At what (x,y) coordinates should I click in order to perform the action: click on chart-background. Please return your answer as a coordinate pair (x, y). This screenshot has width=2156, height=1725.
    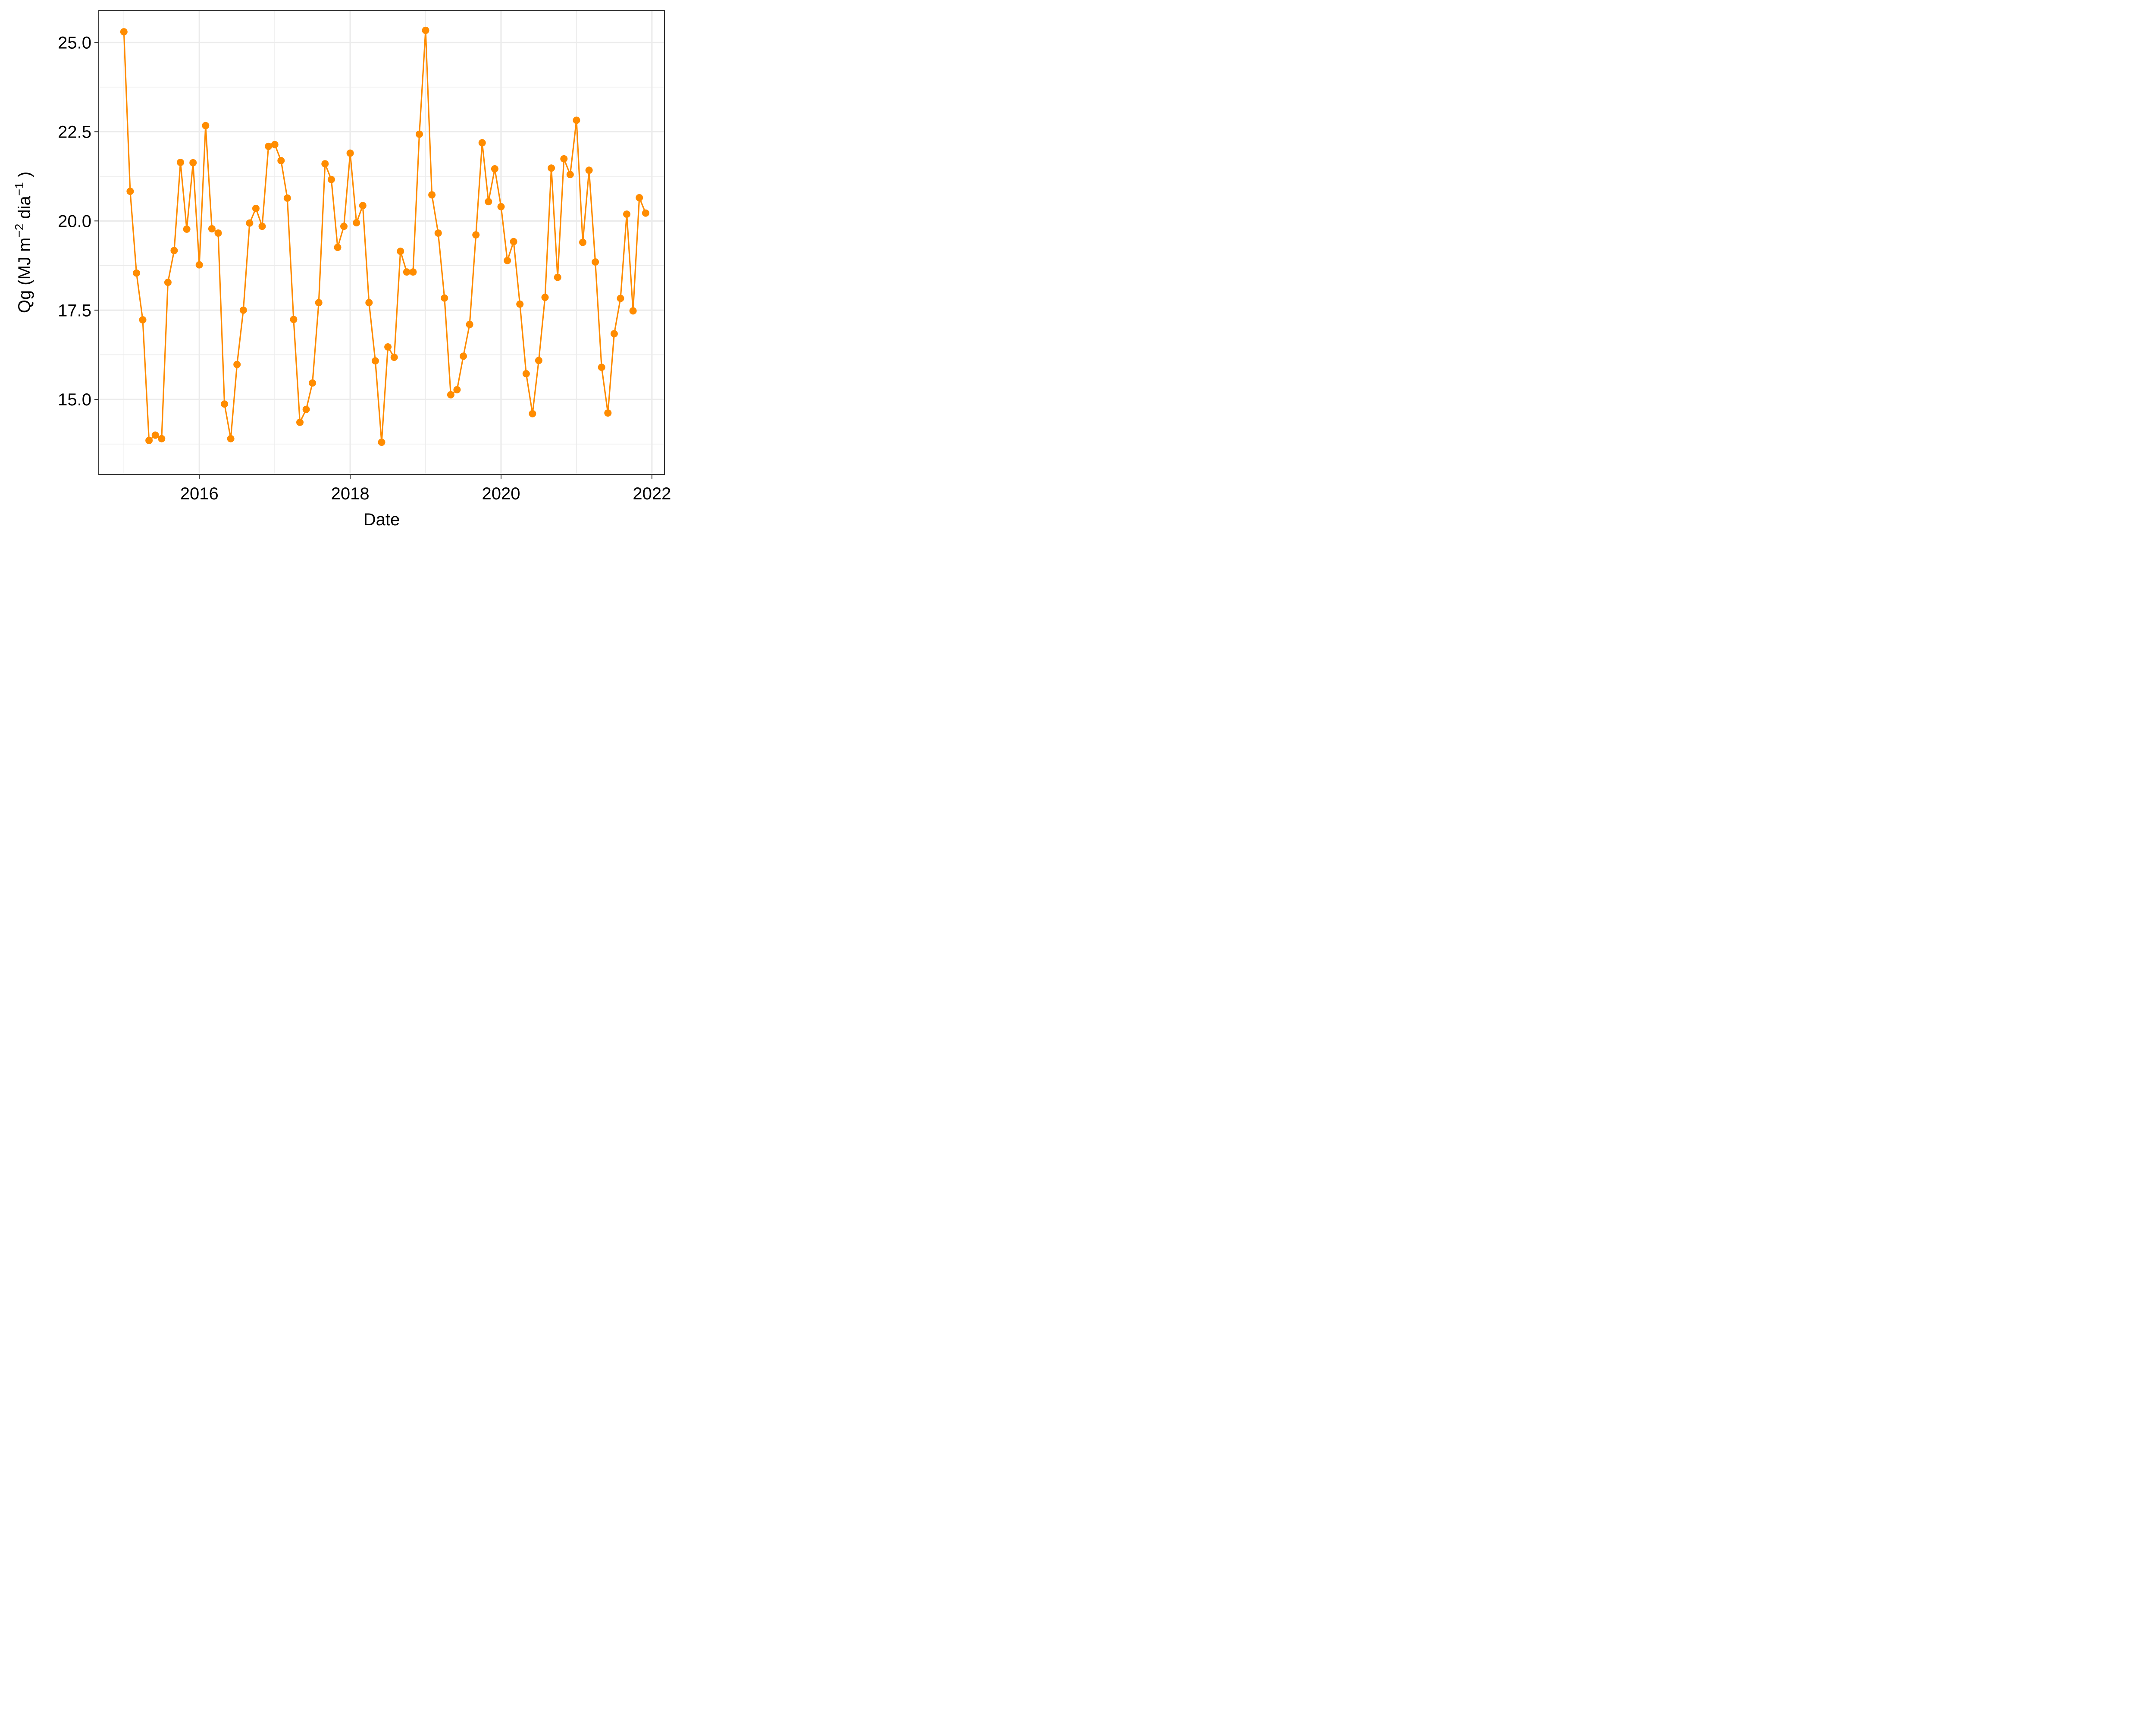
    Looking at the image, I should click on (338, 271).